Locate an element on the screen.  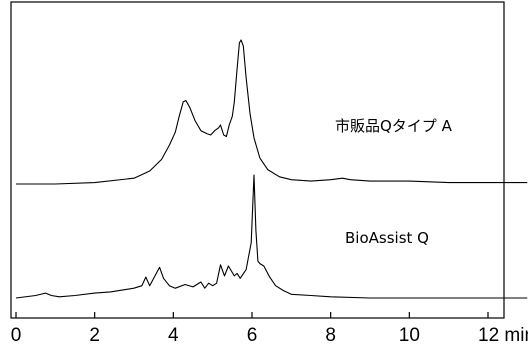
series-label-bioassist-q: BioAssist Q is located at coordinates (387, 238).